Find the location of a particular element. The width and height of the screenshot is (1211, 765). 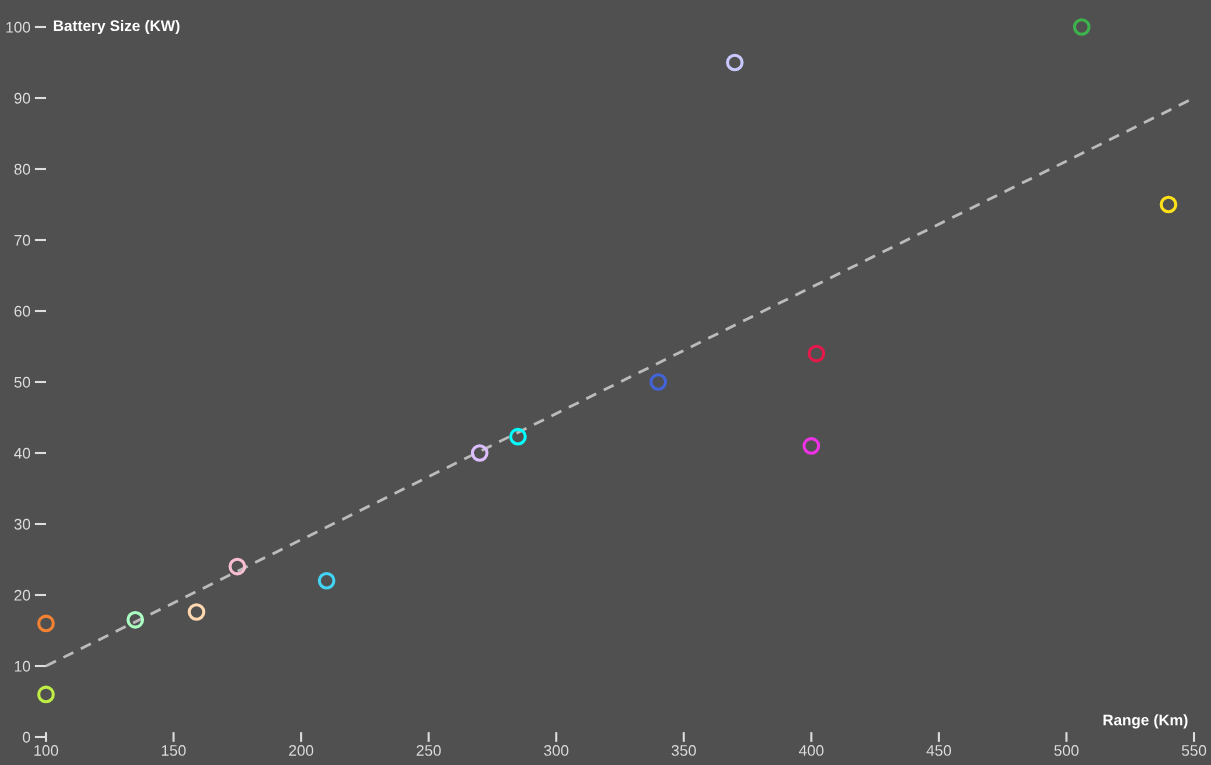

x-tick-label: 300 is located at coordinates (556, 750).